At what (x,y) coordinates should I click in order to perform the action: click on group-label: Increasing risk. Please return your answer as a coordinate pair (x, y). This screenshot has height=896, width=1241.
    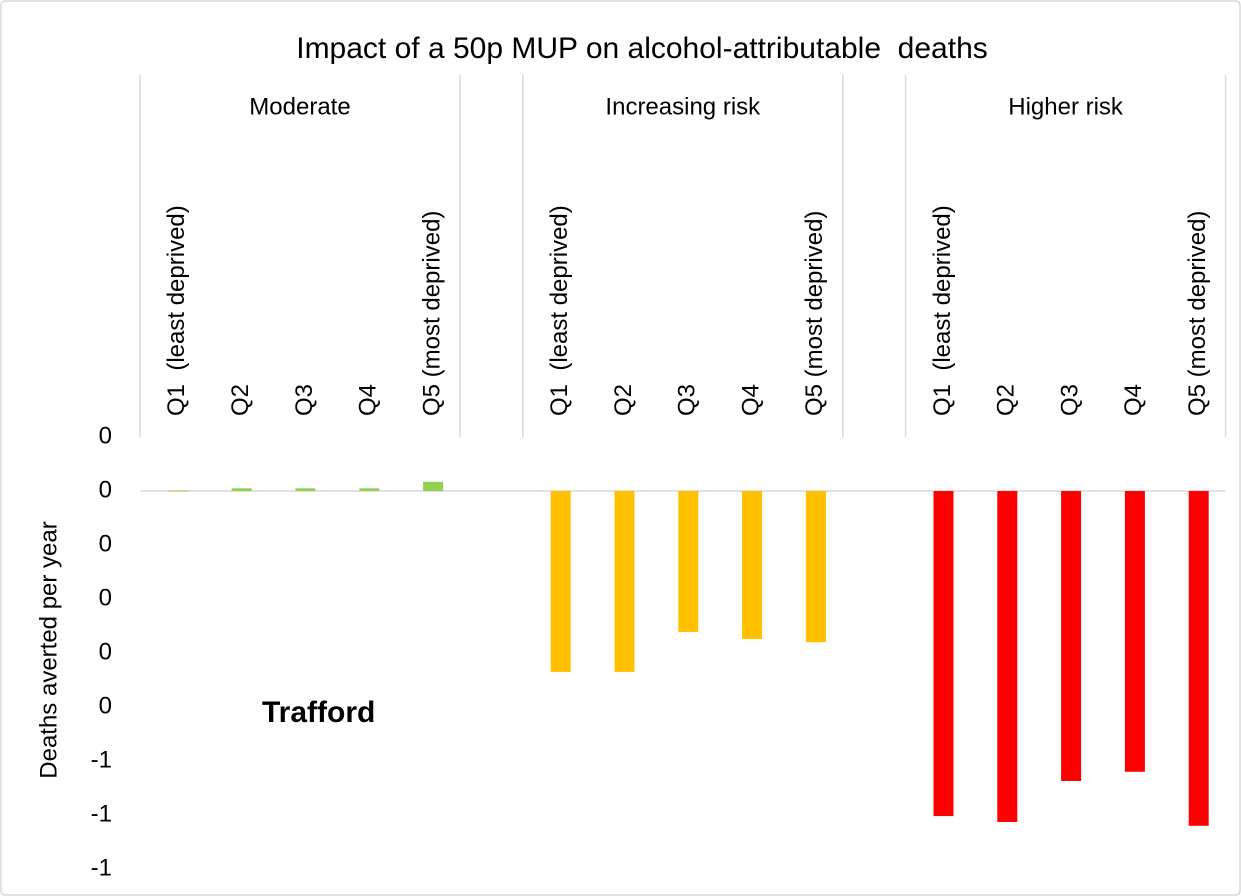
    Looking at the image, I should click on (683, 106).